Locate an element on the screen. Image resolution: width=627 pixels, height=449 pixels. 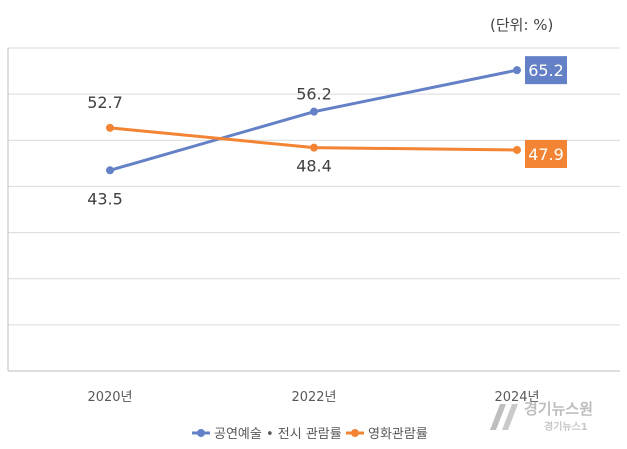
watermark-main-text: 경기뉴스원 is located at coordinates (559, 409).